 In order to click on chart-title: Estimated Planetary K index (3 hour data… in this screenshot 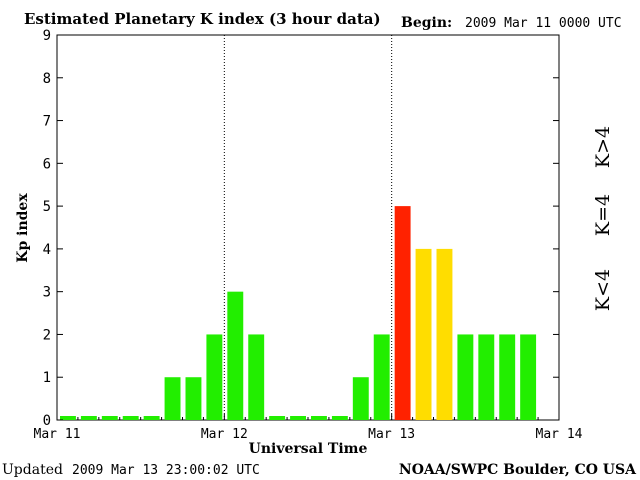, I will do `click(202, 19)`.